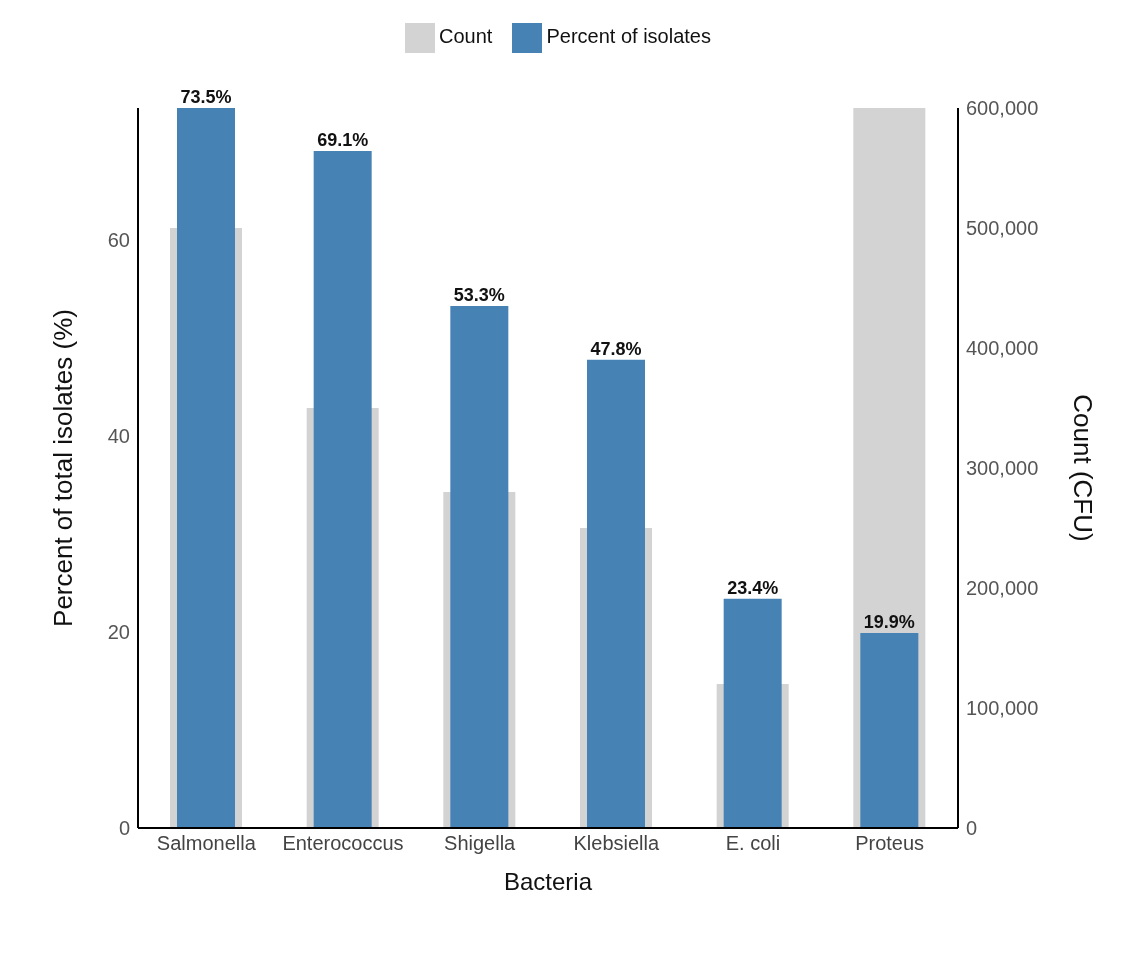  What do you see at coordinates (206, 843) in the screenshot?
I see `x-tick-label: Salmonella` at bounding box center [206, 843].